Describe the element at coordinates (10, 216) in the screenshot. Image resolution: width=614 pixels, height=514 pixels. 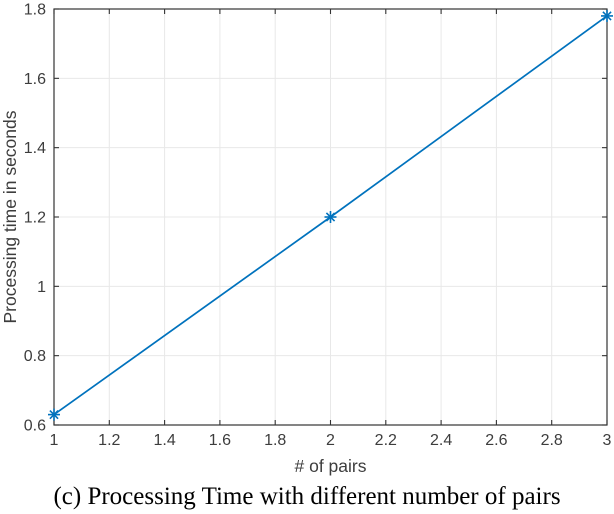
I see `y-axis-label: Processing time in seconds` at that location.